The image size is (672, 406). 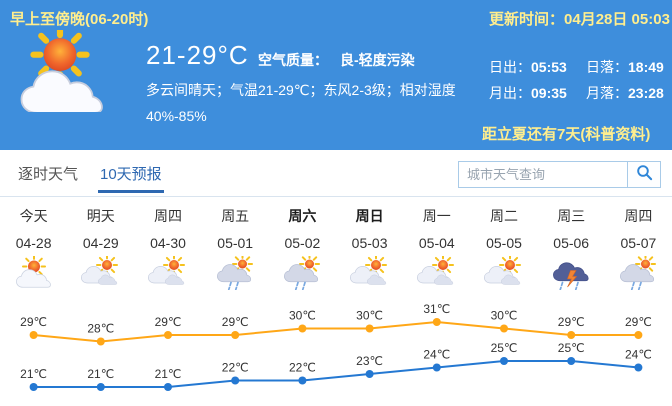 I want to click on day-date: 04-28, so click(x=33, y=243).